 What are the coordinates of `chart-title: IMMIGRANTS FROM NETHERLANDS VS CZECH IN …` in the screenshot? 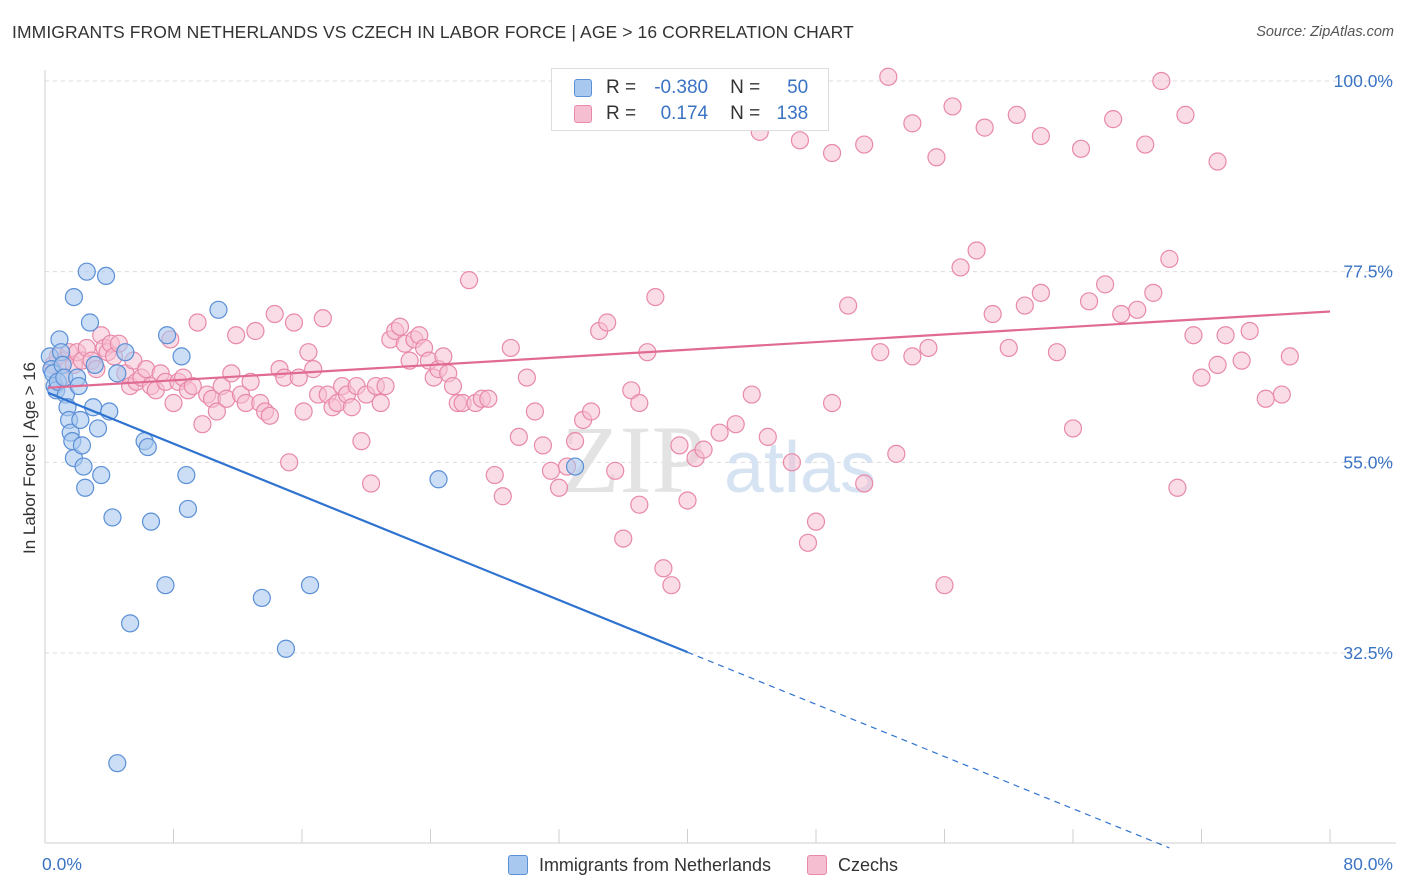 It's located at (433, 32).